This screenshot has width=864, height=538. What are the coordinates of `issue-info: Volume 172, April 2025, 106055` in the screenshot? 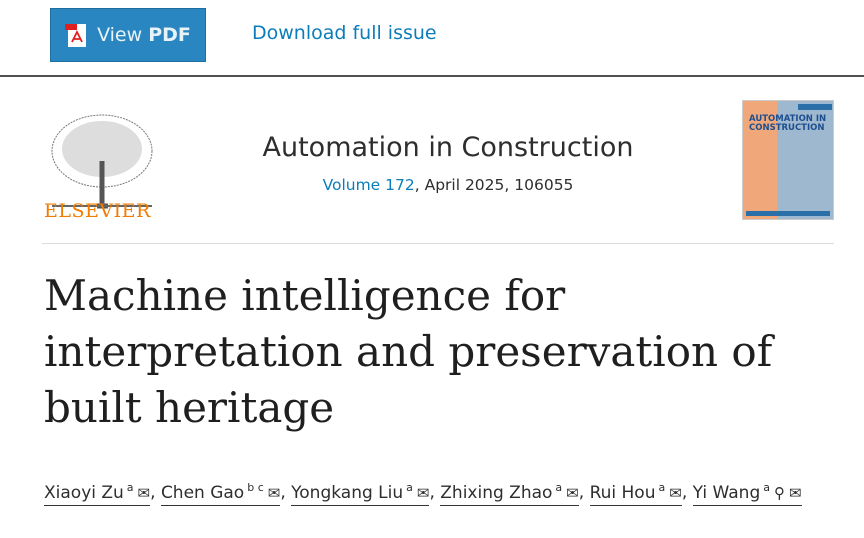 It's located at (432, 185).